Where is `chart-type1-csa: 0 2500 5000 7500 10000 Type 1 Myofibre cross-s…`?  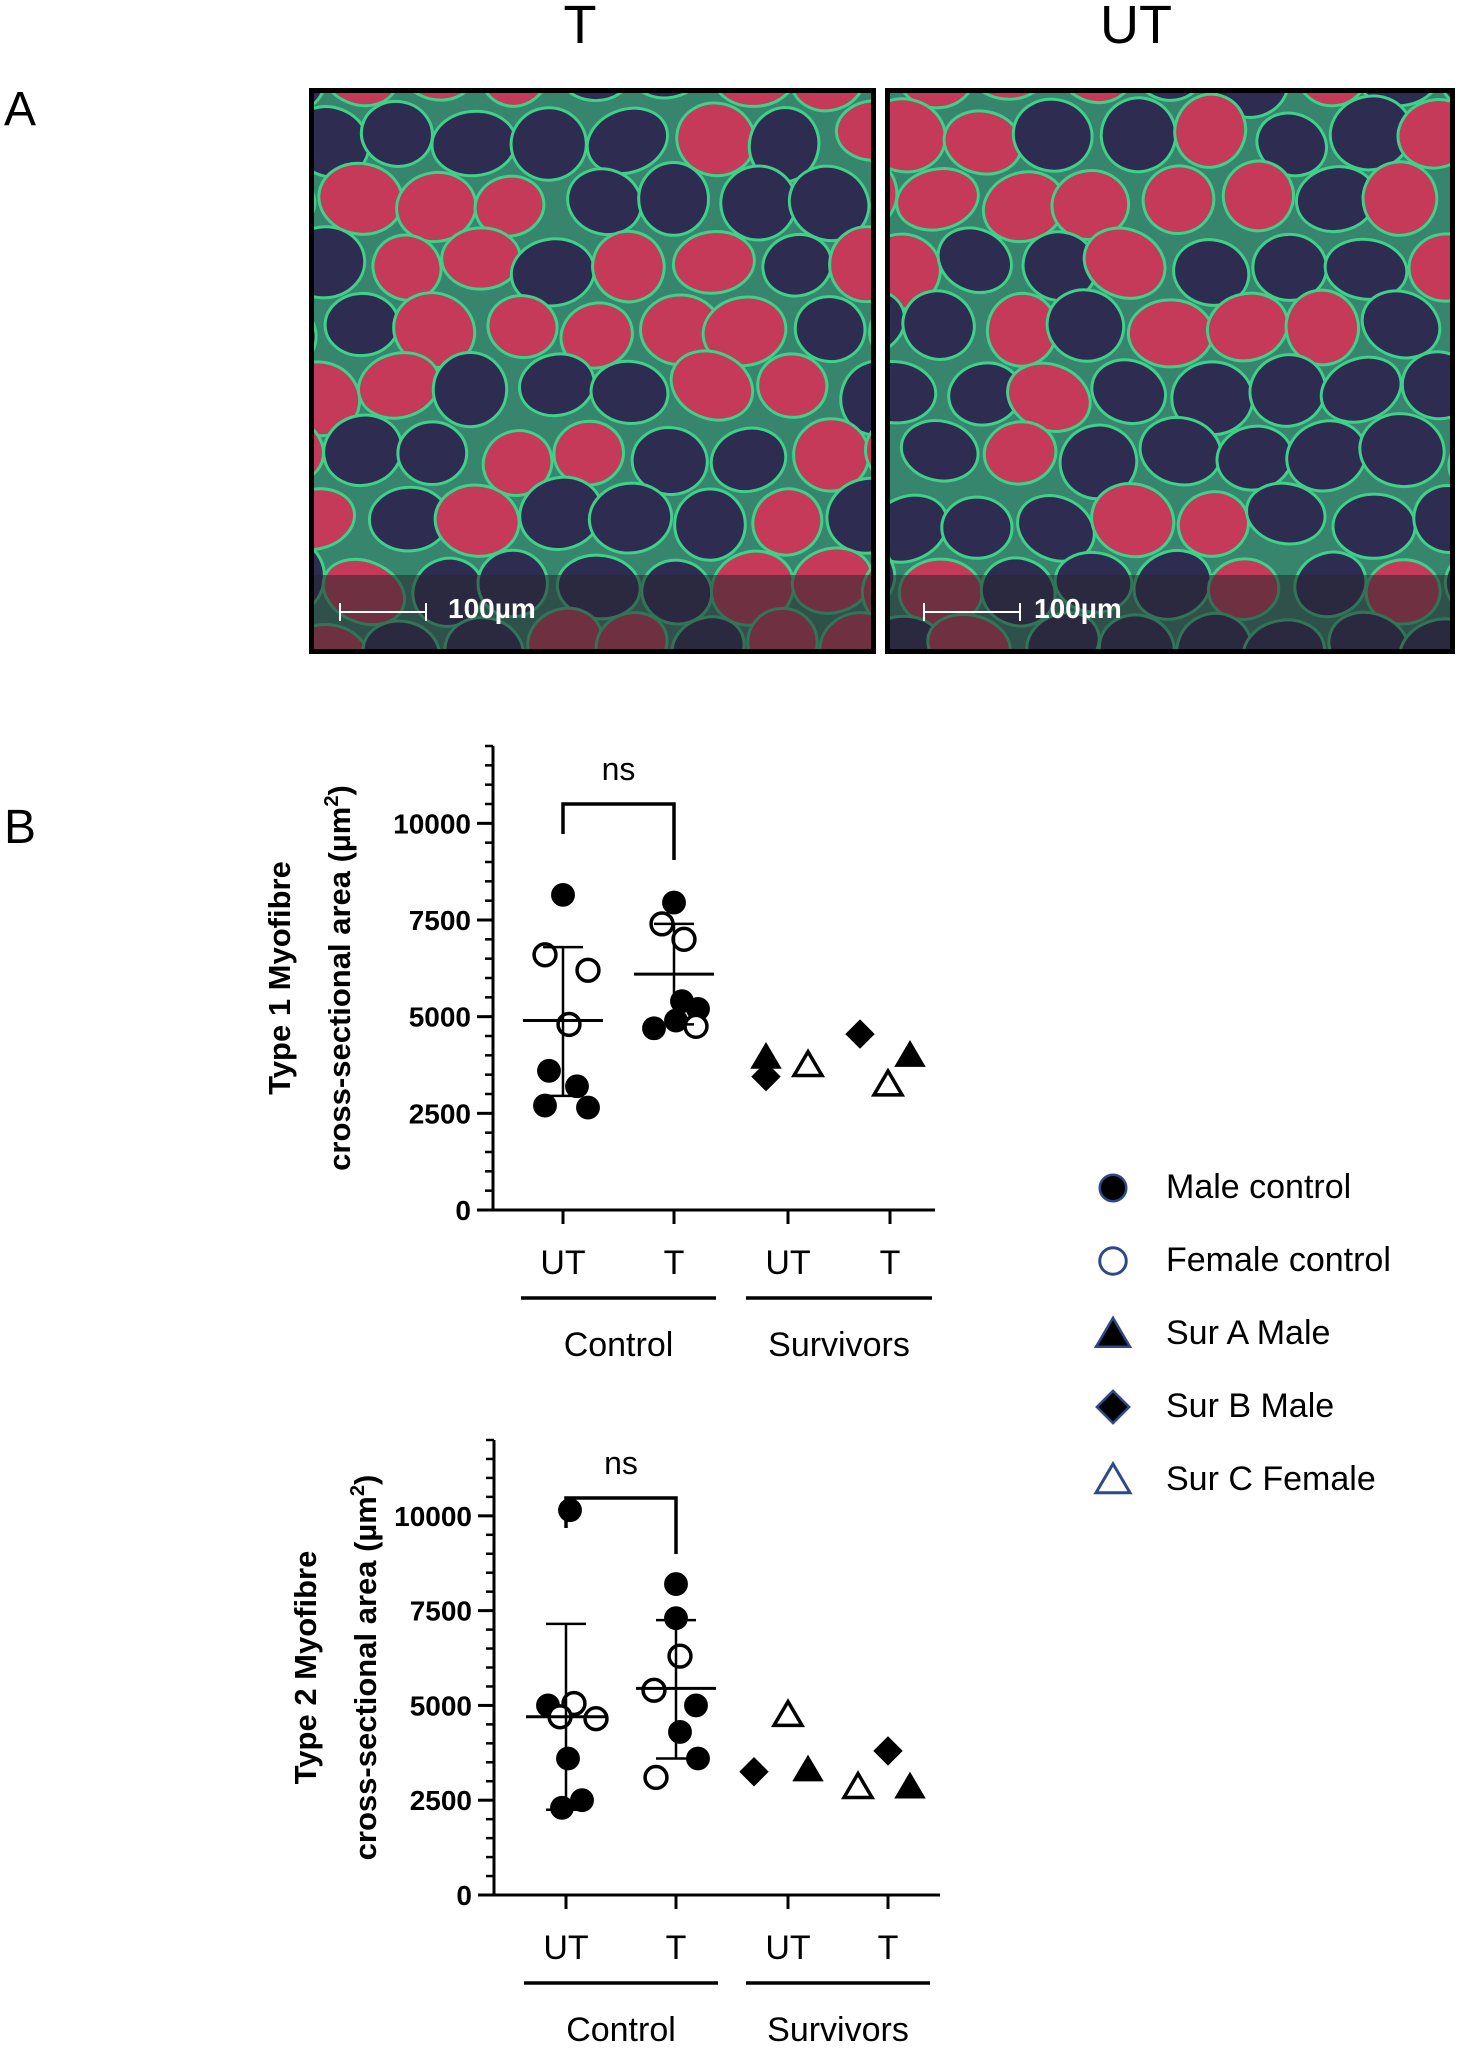 chart-type1-csa: 0 2500 5000 7500 10000 Type 1 Myofibre cross-s… is located at coordinates (598, 1052).